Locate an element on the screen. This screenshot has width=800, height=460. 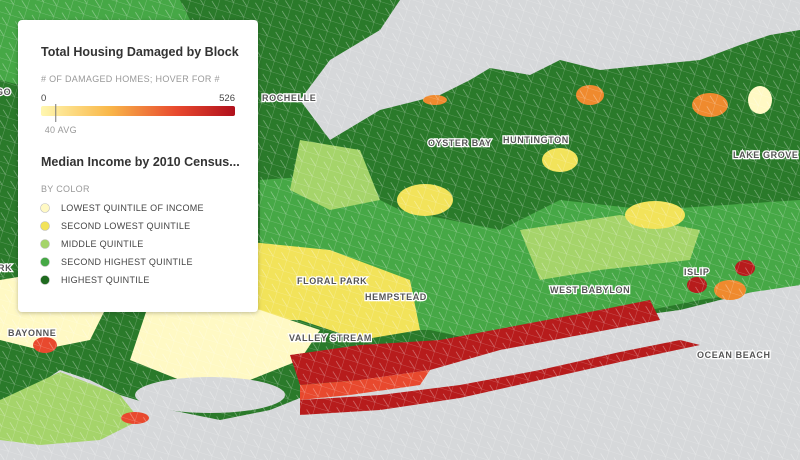
average-label: 40 AVG is located at coordinates (61, 130).